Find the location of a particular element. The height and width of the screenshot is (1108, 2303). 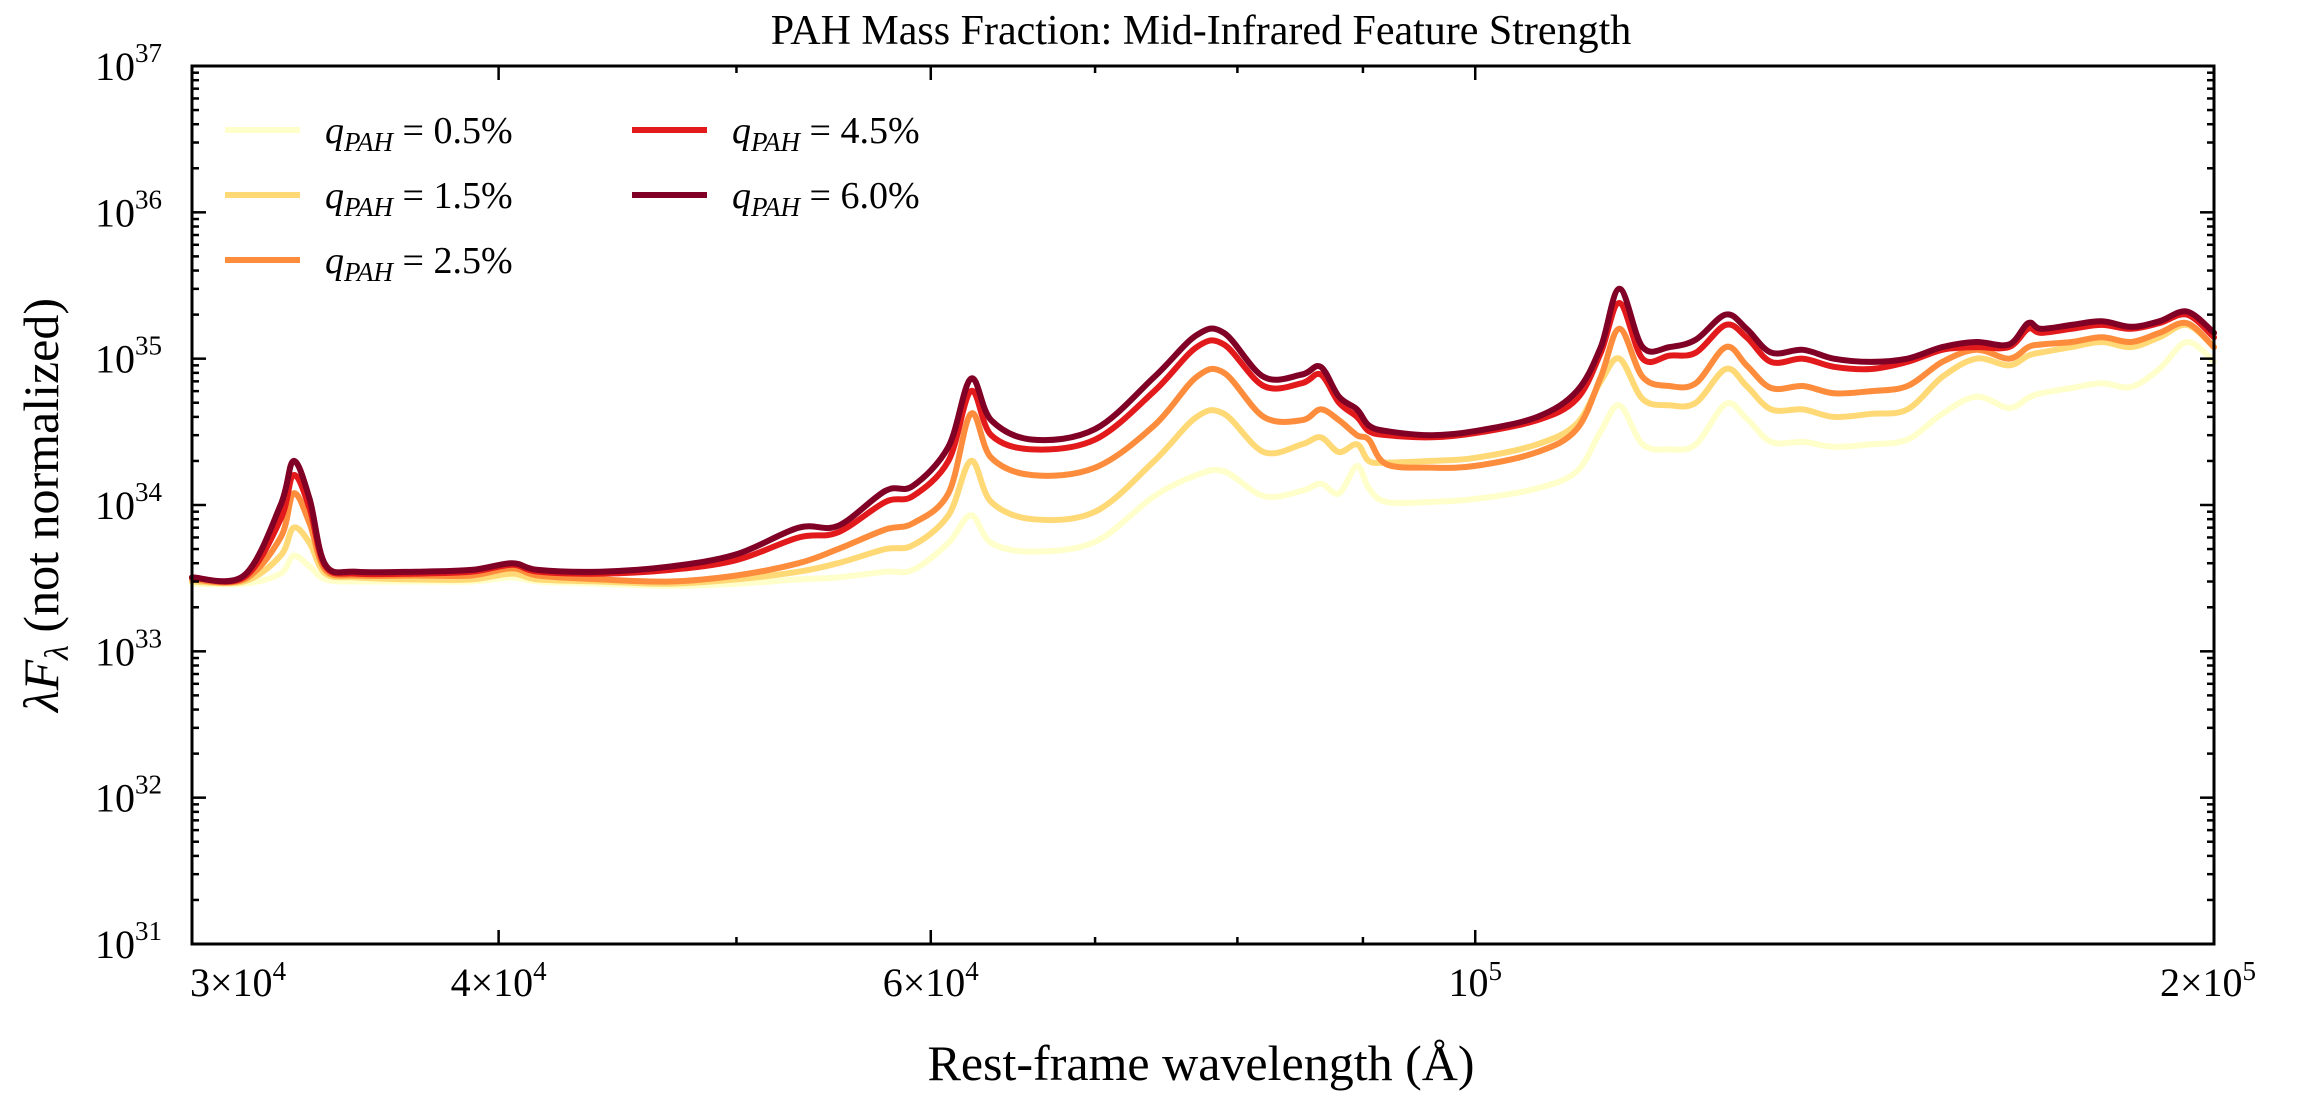

y-tick-label: 1037 is located at coordinates (128, 63).